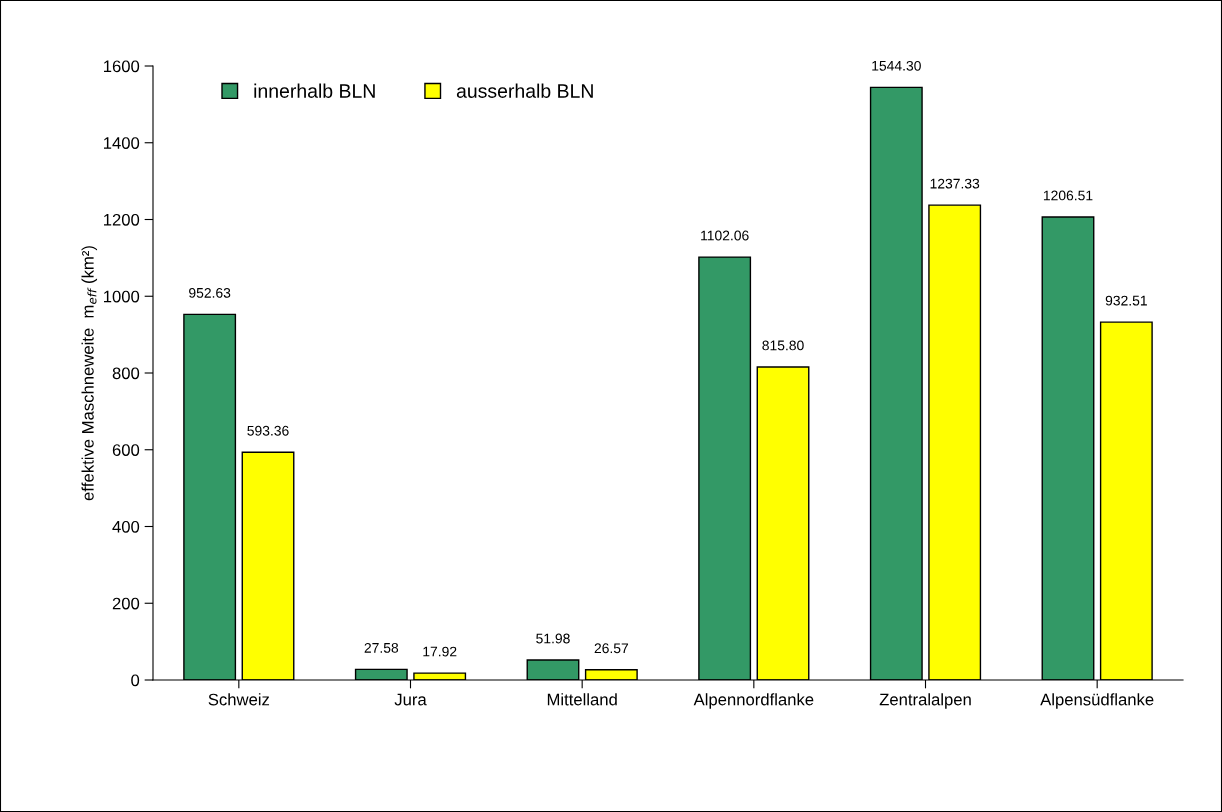 The image size is (1222, 812). I want to click on legend-label: innerhalb BLN, so click(314, 90).